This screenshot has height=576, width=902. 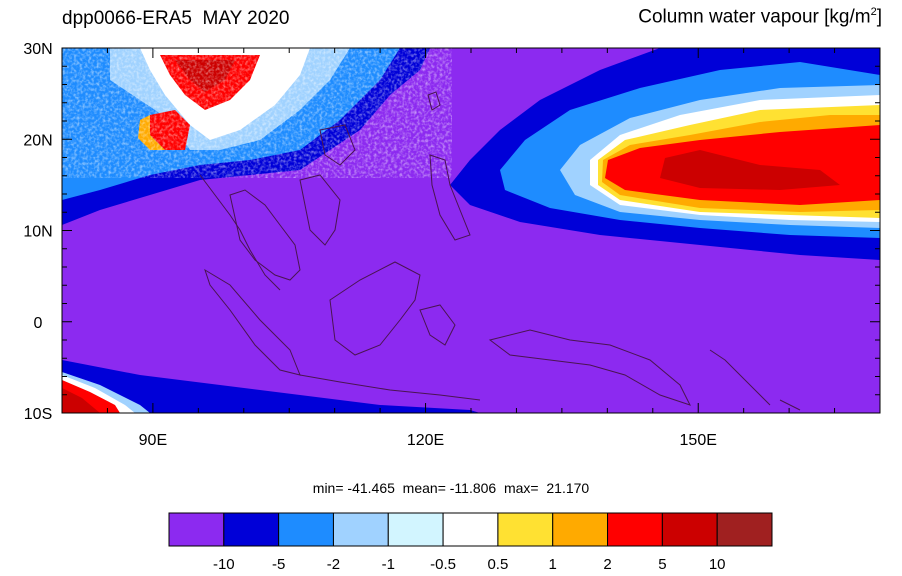 What do you see at coordinates (81, 400) in the screenshot?
I see `field-region-sw-darkred` at bounding box center [81, 400].